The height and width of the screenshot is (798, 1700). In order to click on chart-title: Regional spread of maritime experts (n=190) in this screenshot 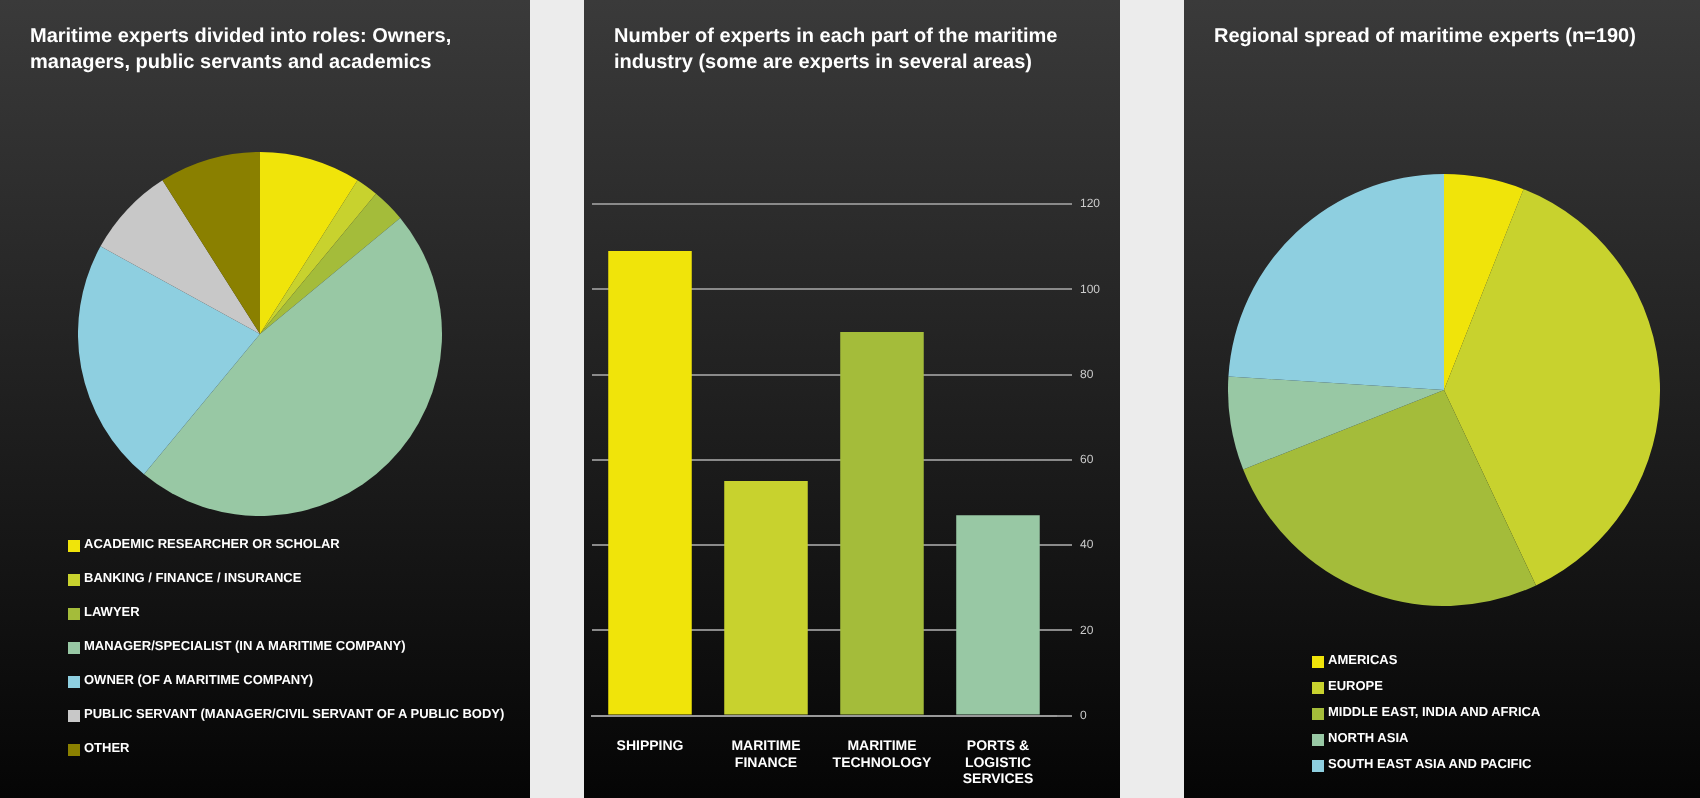, I will do `click(1426, 37)`.